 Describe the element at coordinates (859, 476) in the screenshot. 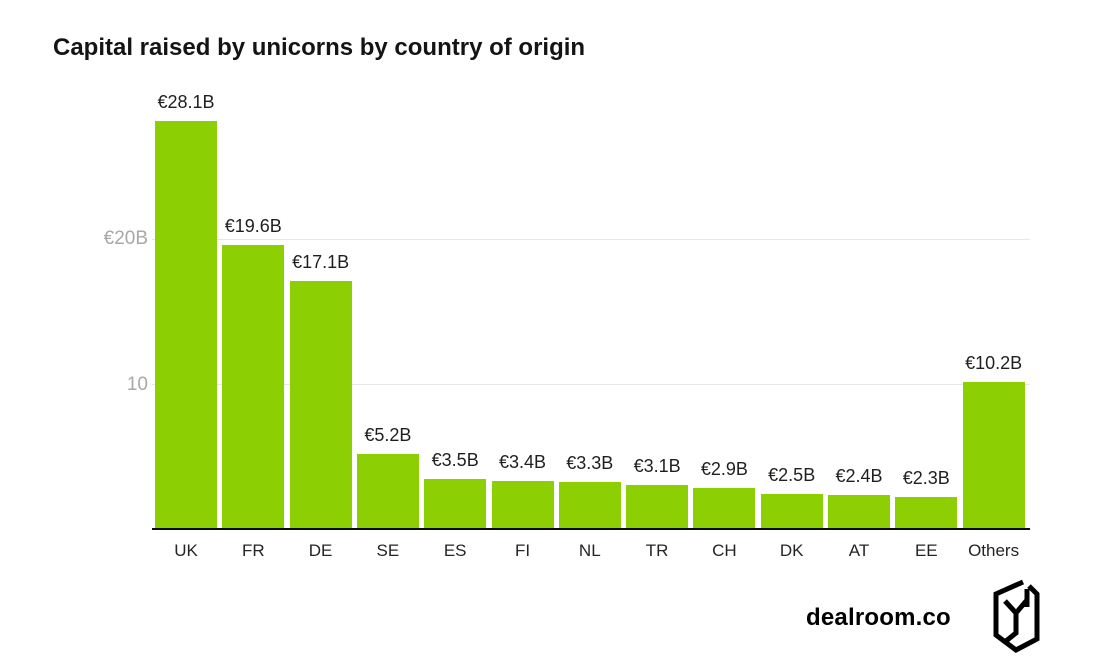

I see `bar-value-label: €2.4B` at that location.